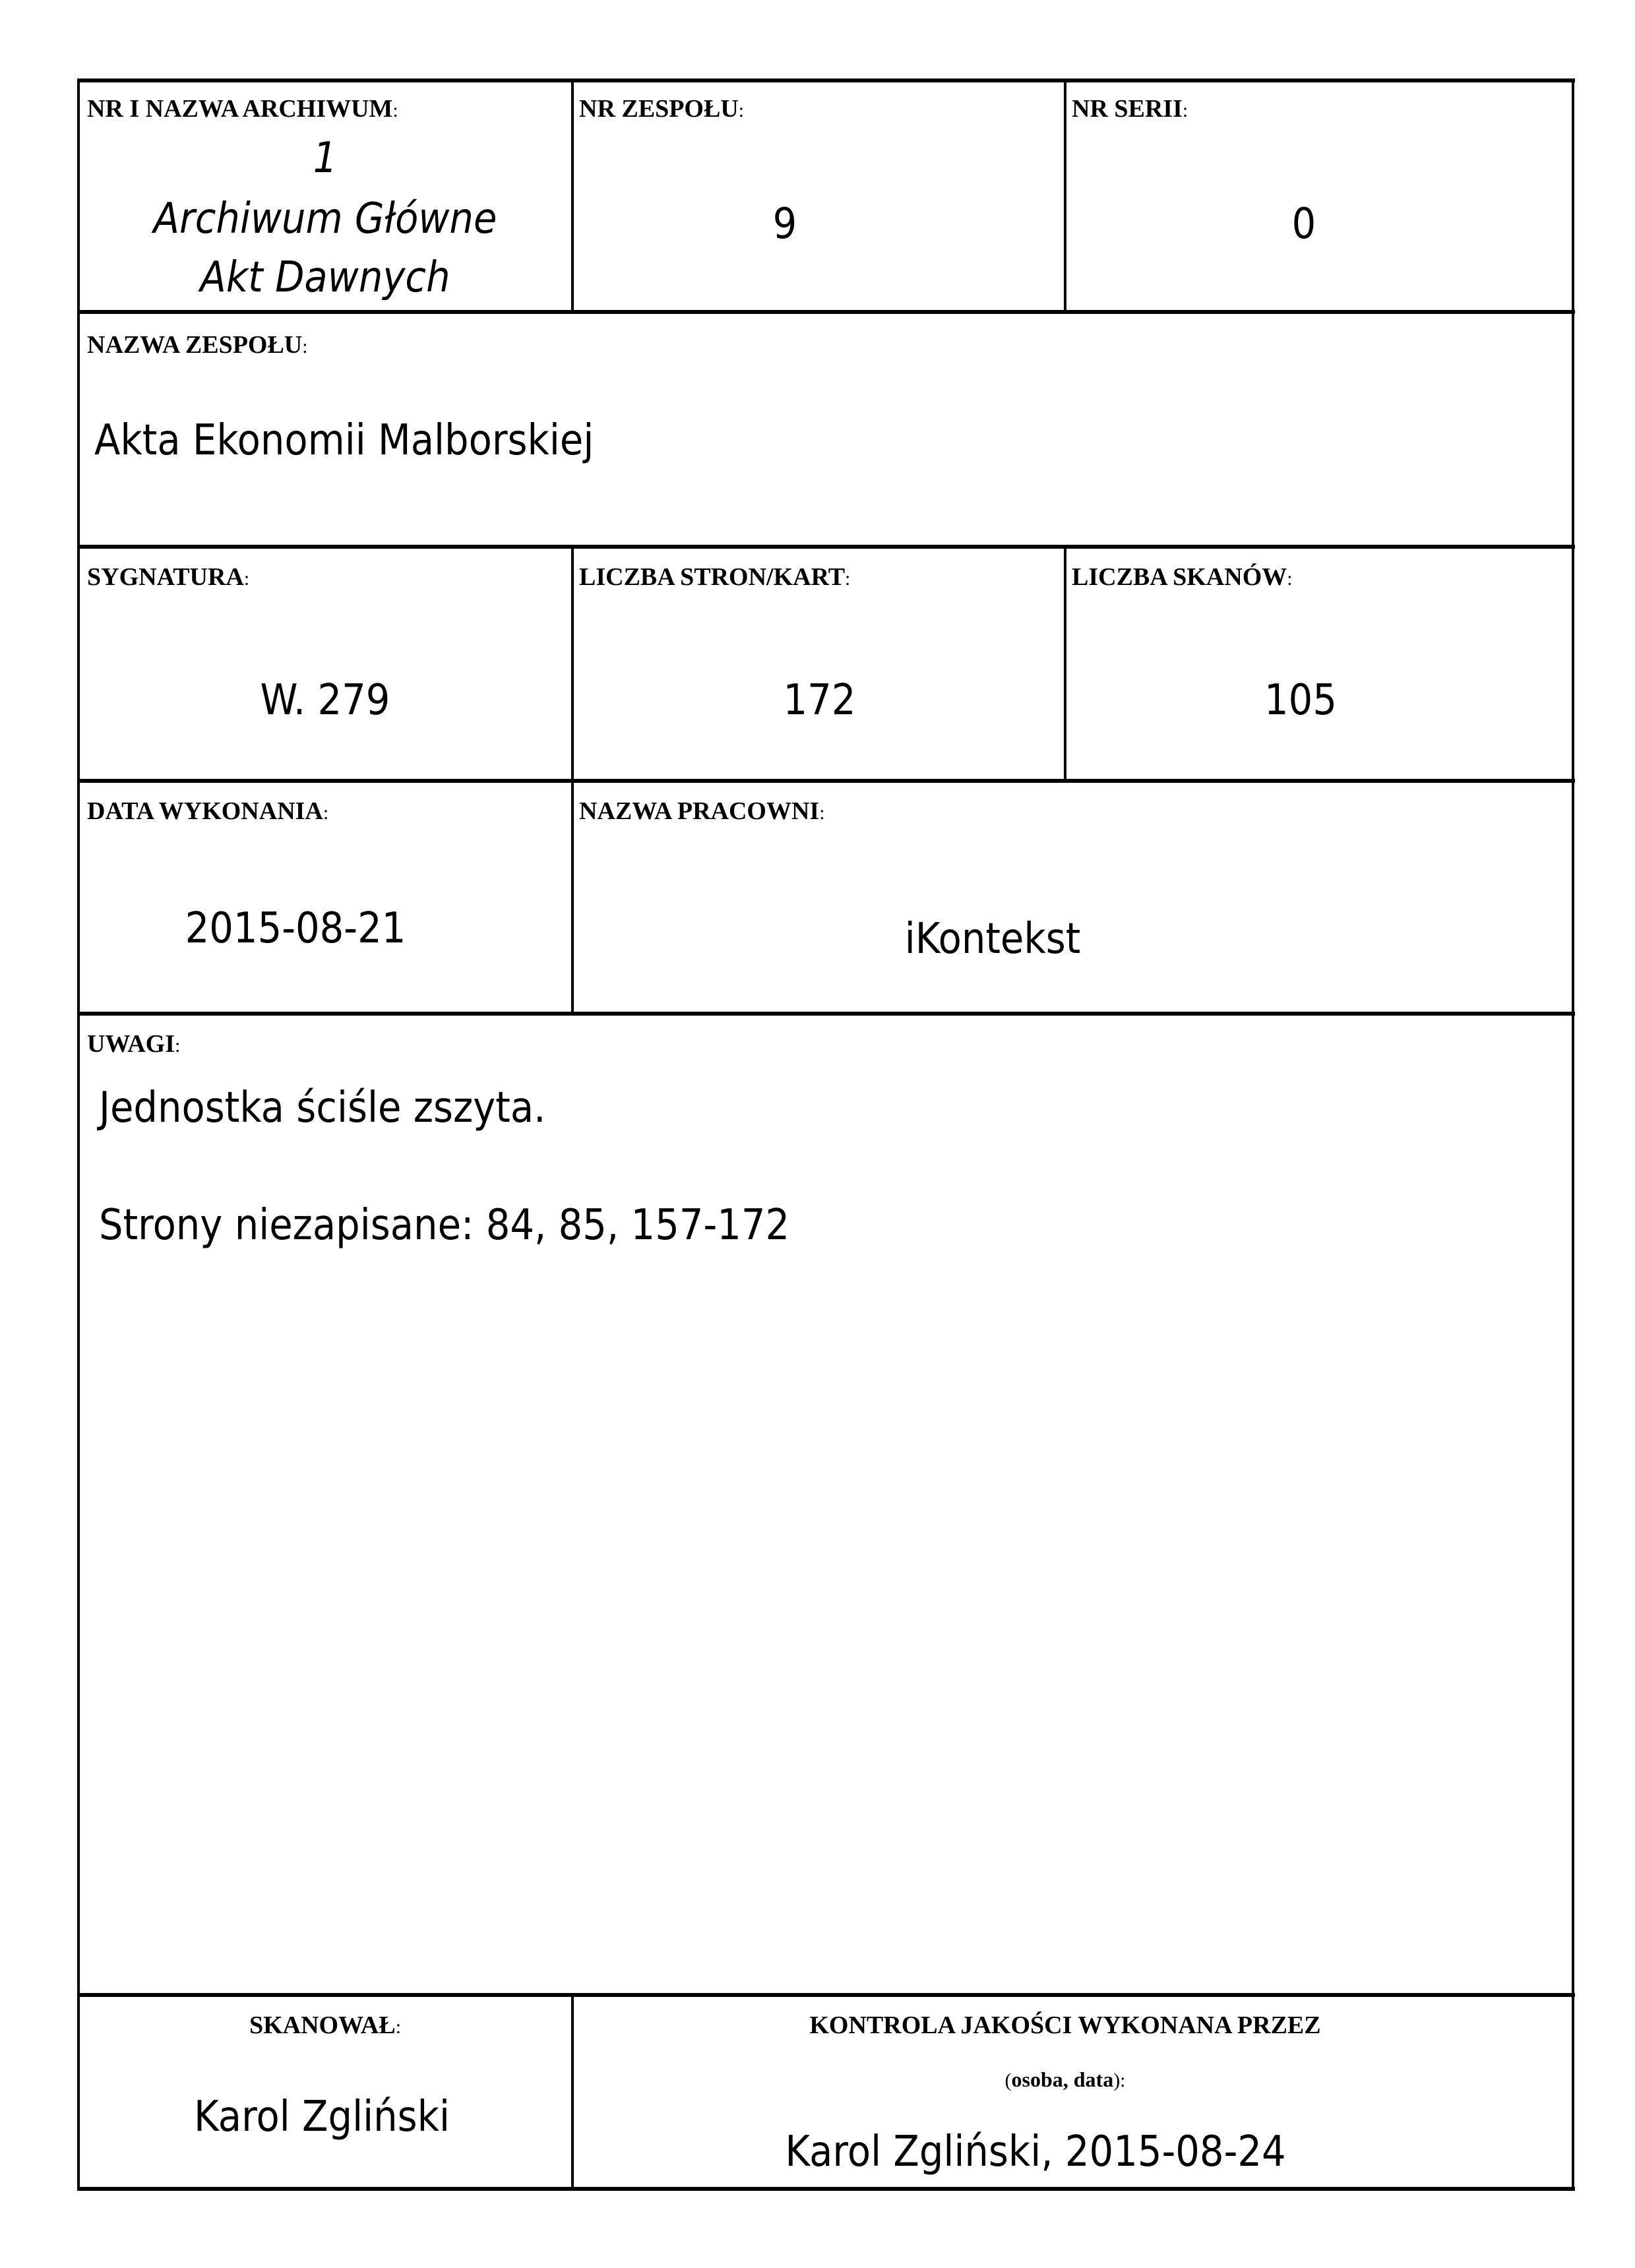  What do you see at coordinates (992, 939) in the screenshot?
I see `workshop-value: iKontekst` at bounding box center [992, 939].